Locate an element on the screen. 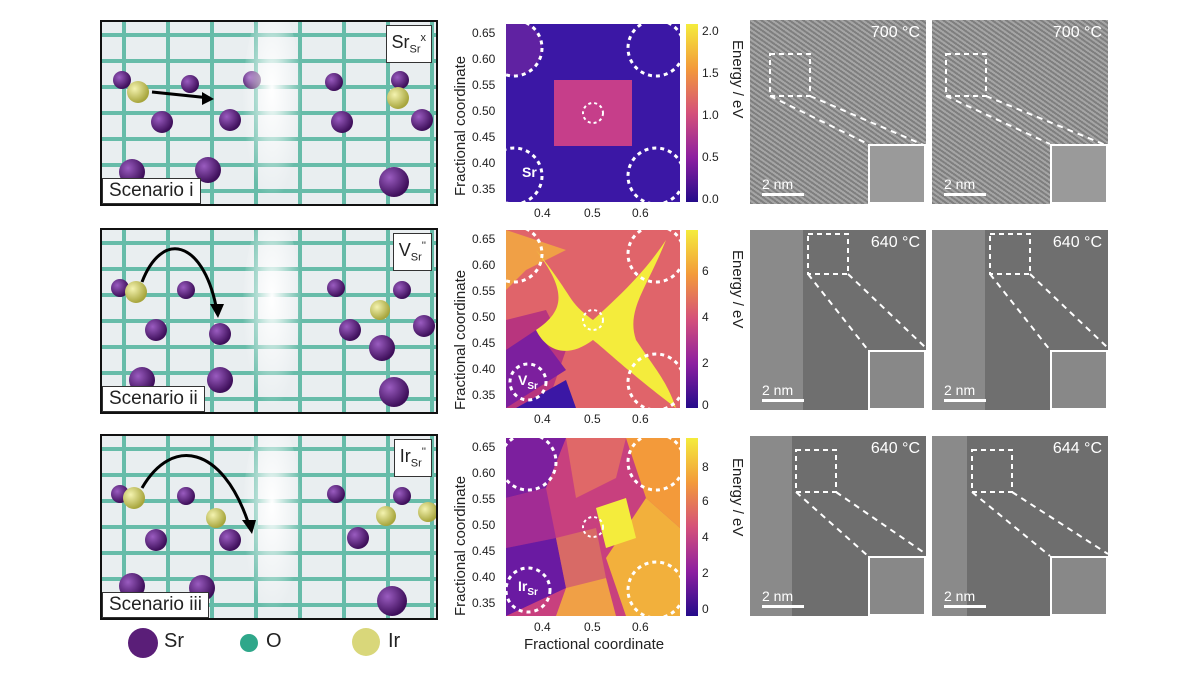 Image resolution: width=1200 pixels, height=675 pixels. legend-label-ir: Ir is located at coordinates (394, 641).